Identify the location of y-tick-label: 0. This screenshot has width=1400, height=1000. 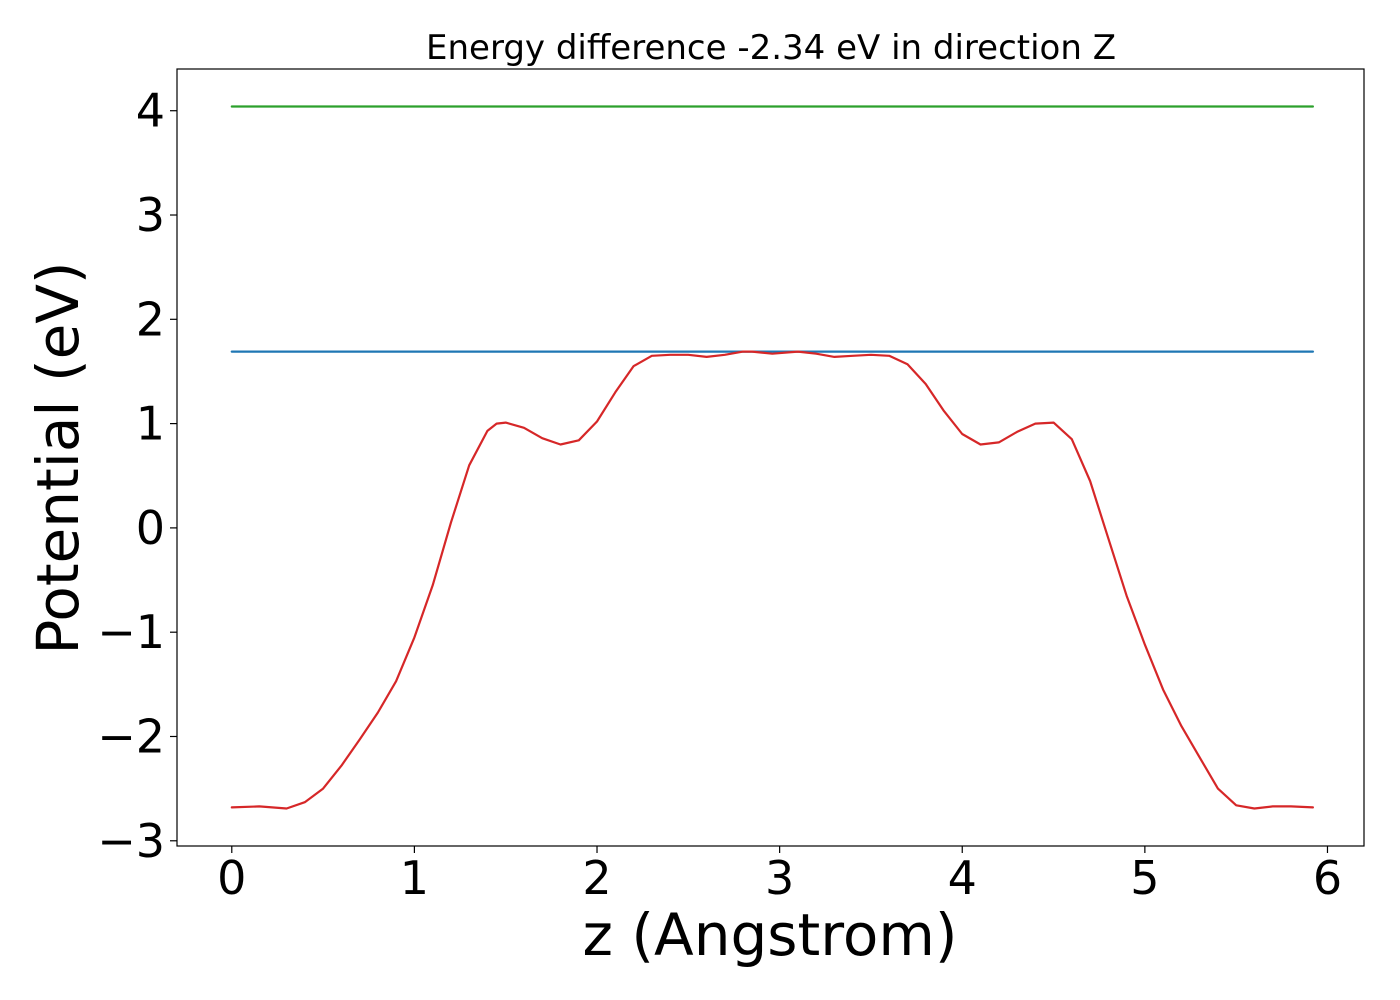
(150, 528).